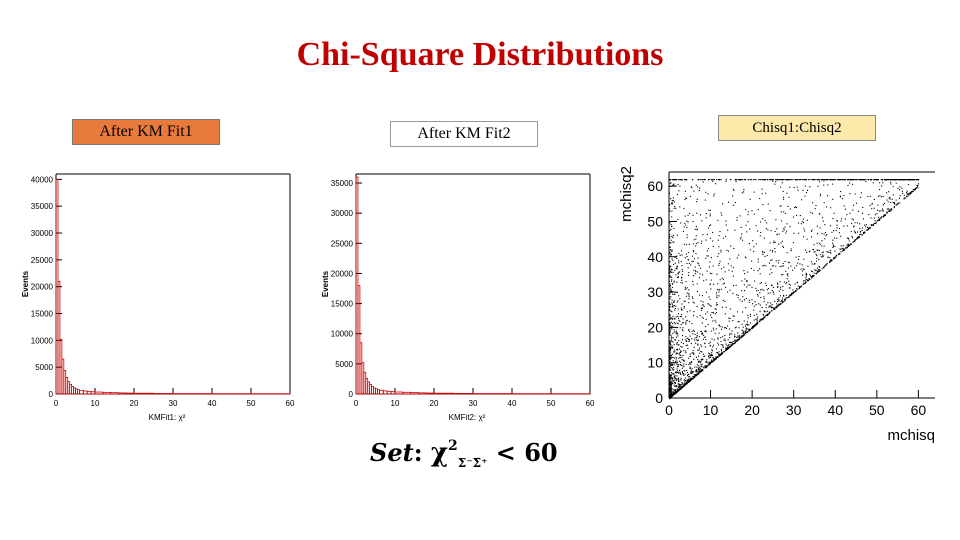  Describe the element at coordinates (655, 327) in the screenshot. I see `sc-ytick-label: 20` at that location.